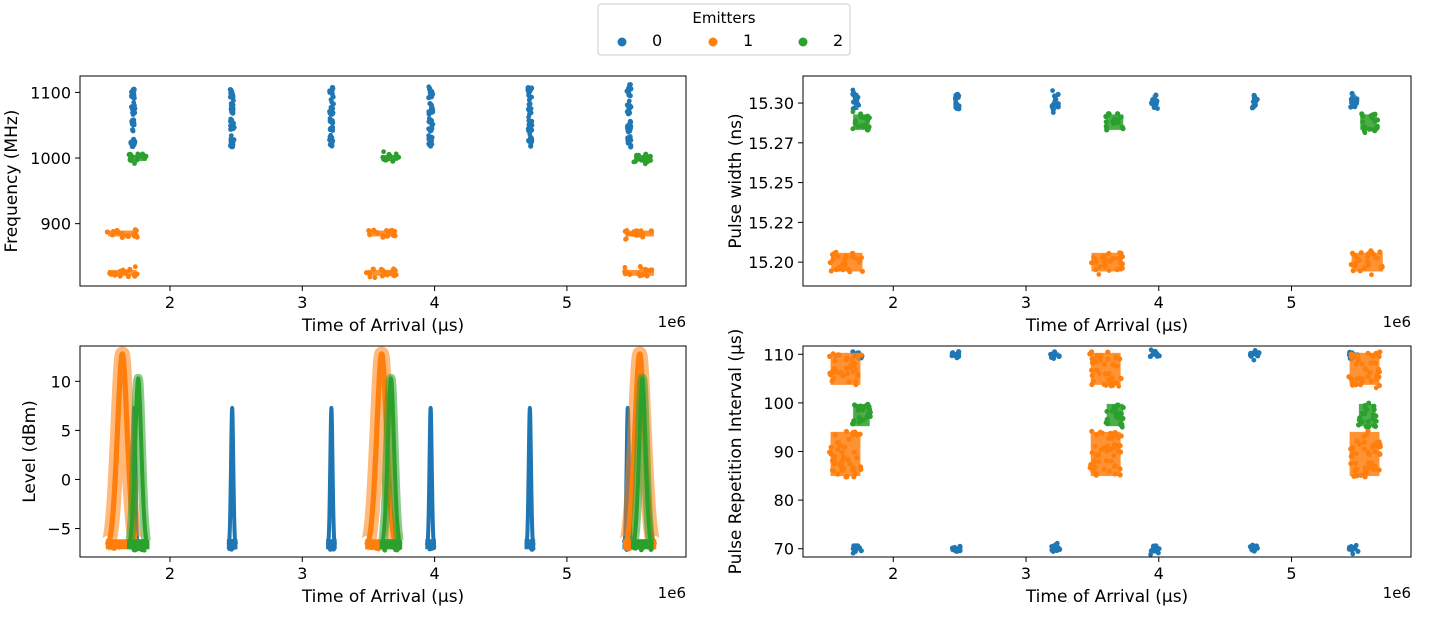 This screenshot has width=1436, height=622. I want to click on x-tick-label-freq: 5, so click(567, 302).